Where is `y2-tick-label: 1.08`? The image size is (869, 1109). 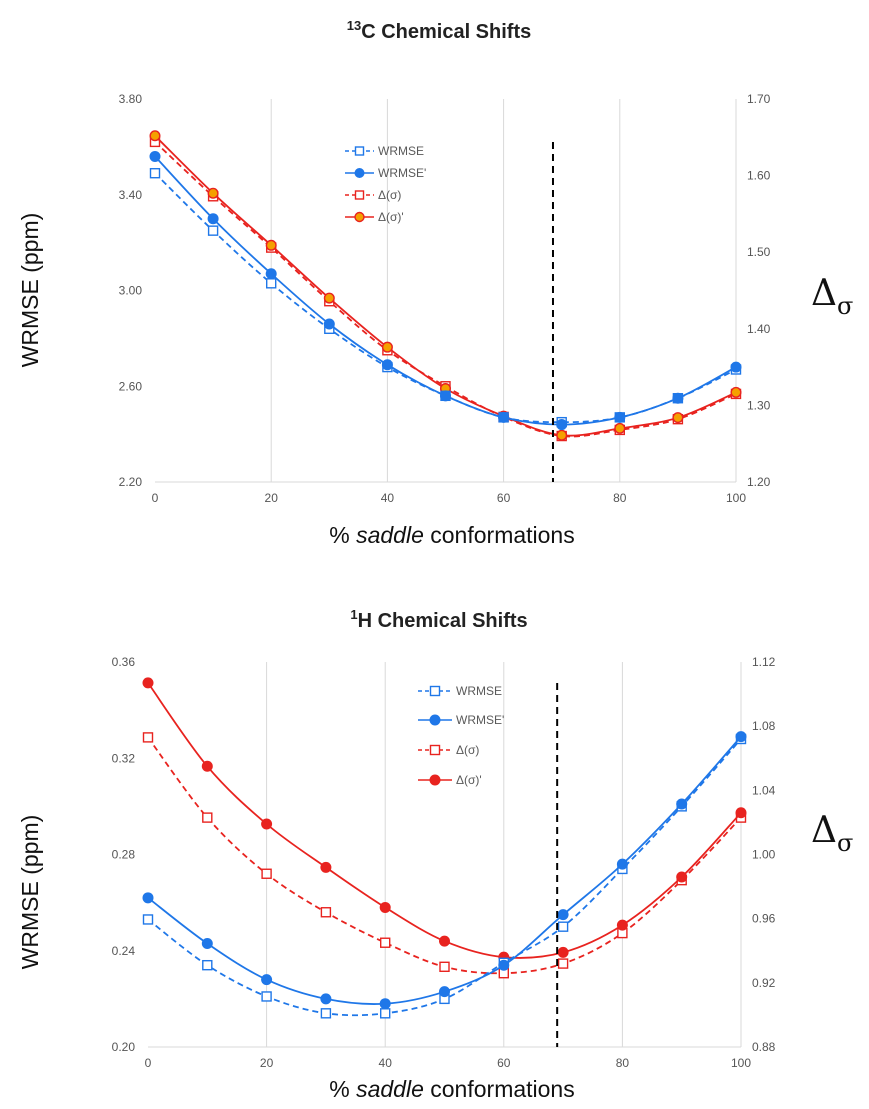
y2-tick-label: 1.08 is located at coordinates (764, 726).